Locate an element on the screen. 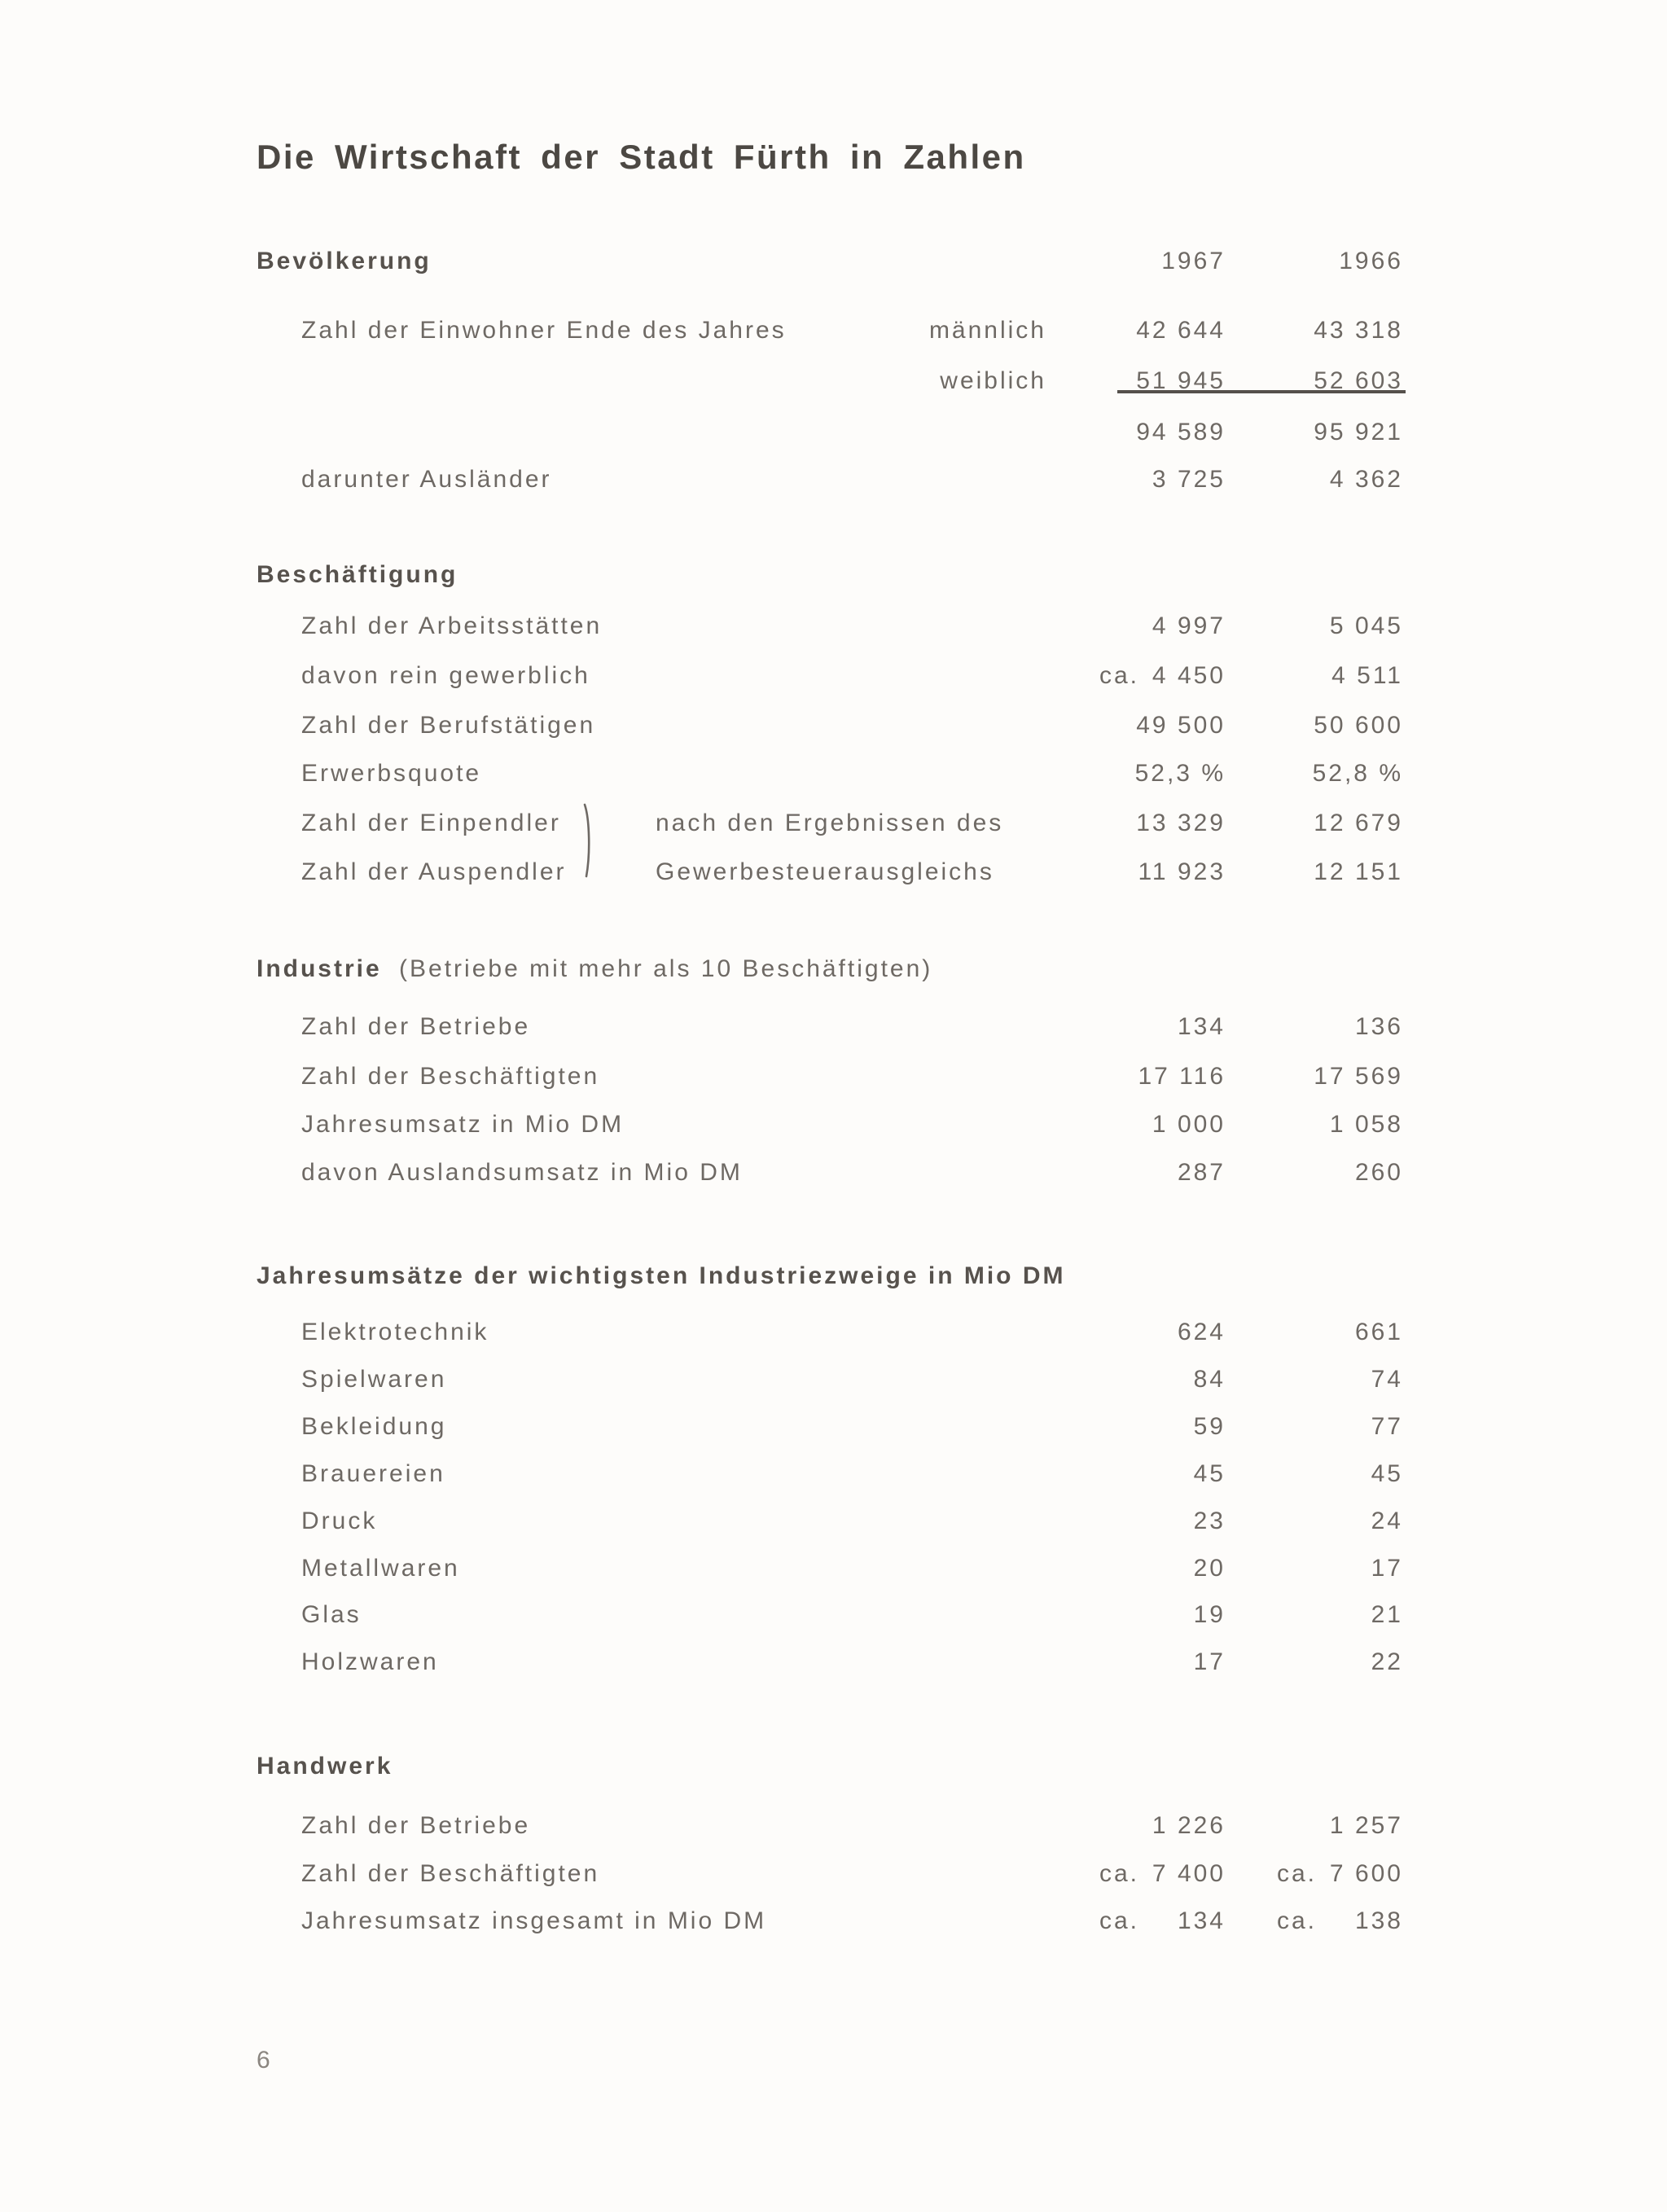  row-label: darunter Ausländer is located at coordinates (426, 479).